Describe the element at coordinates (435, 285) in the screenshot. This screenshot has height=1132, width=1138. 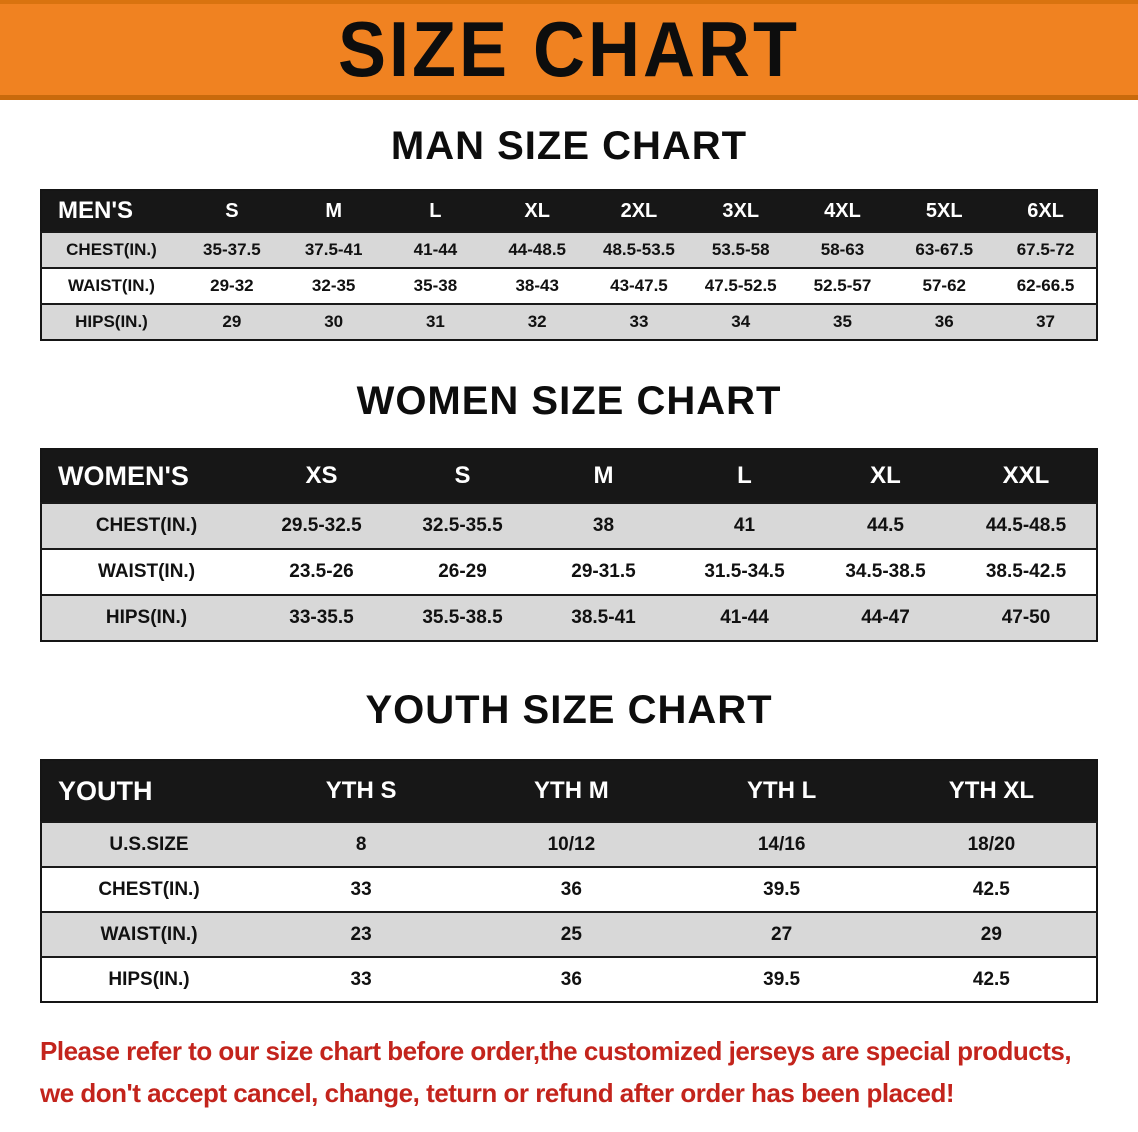
I see `size-value-cell: 35-38` at that location.